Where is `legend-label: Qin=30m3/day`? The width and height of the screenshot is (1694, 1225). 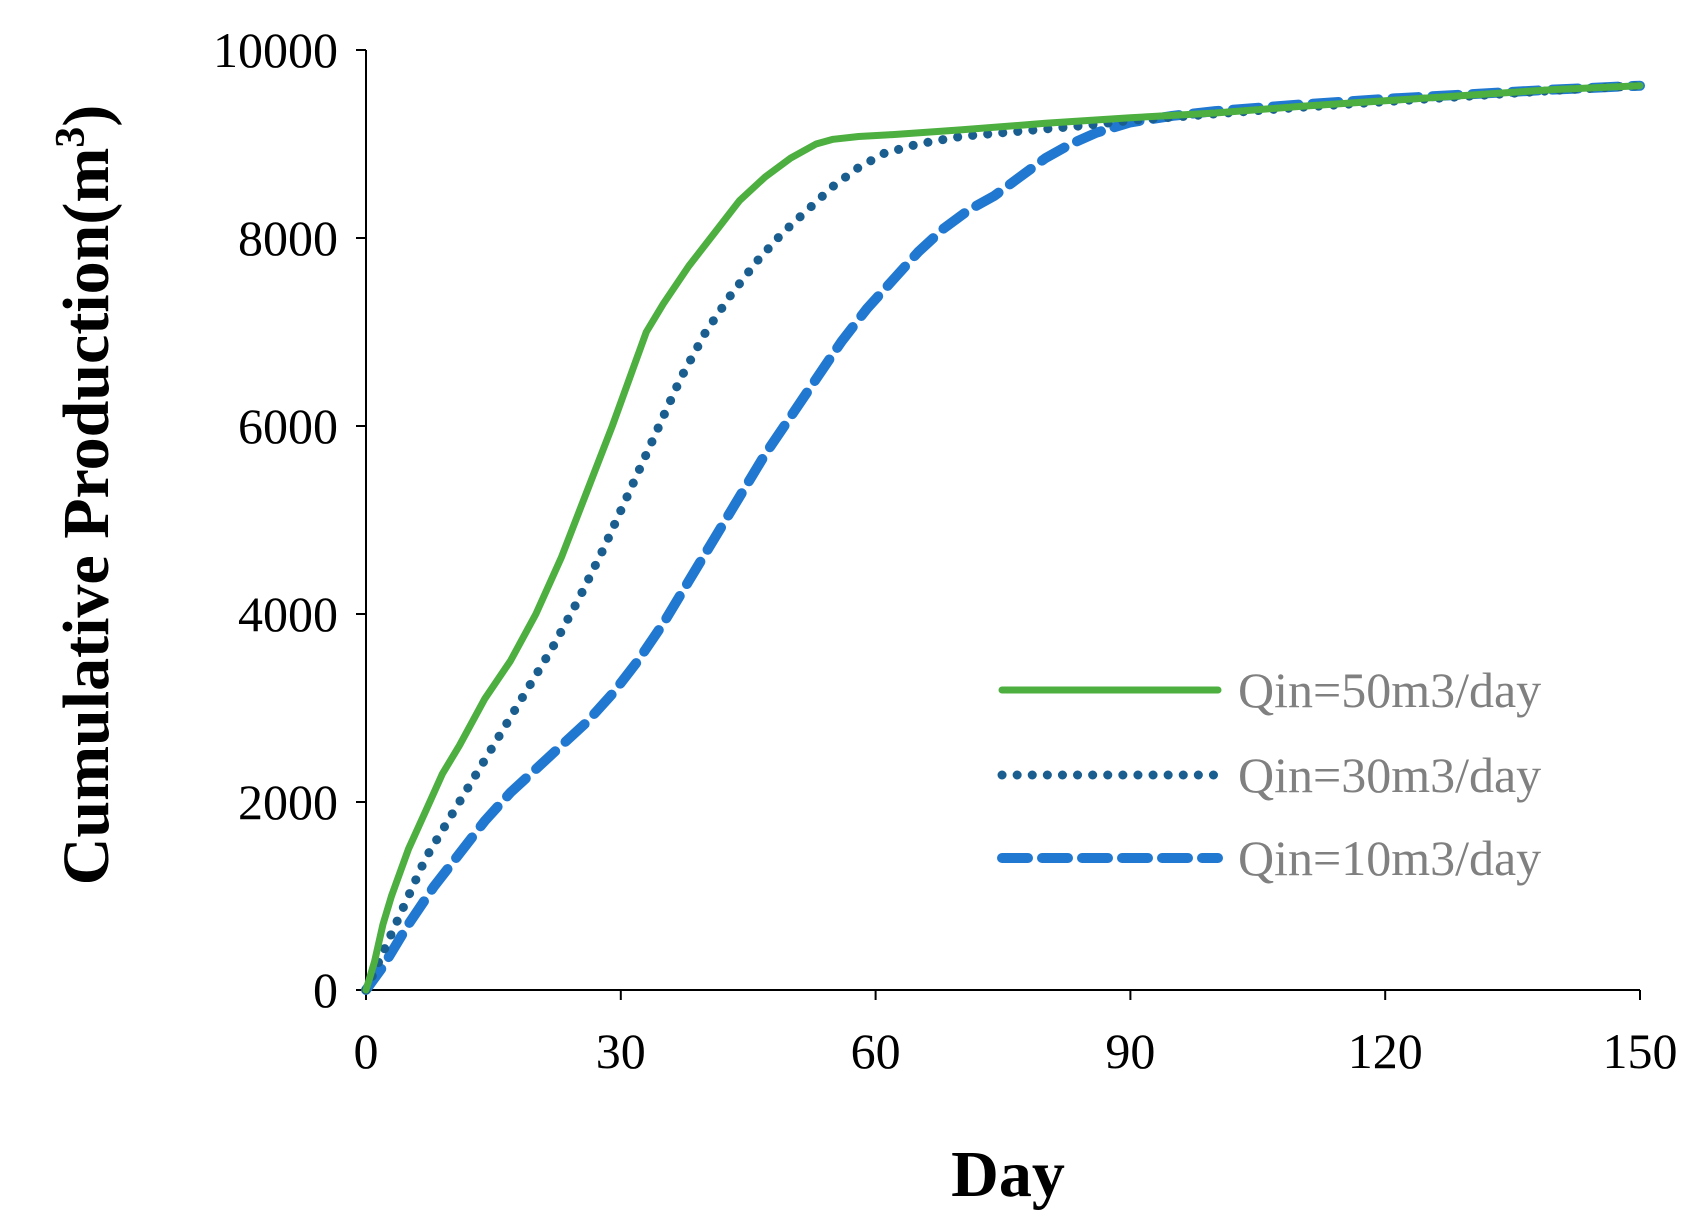
legend-label: Qin=30m3/day is located at coordinates (1389, 775).